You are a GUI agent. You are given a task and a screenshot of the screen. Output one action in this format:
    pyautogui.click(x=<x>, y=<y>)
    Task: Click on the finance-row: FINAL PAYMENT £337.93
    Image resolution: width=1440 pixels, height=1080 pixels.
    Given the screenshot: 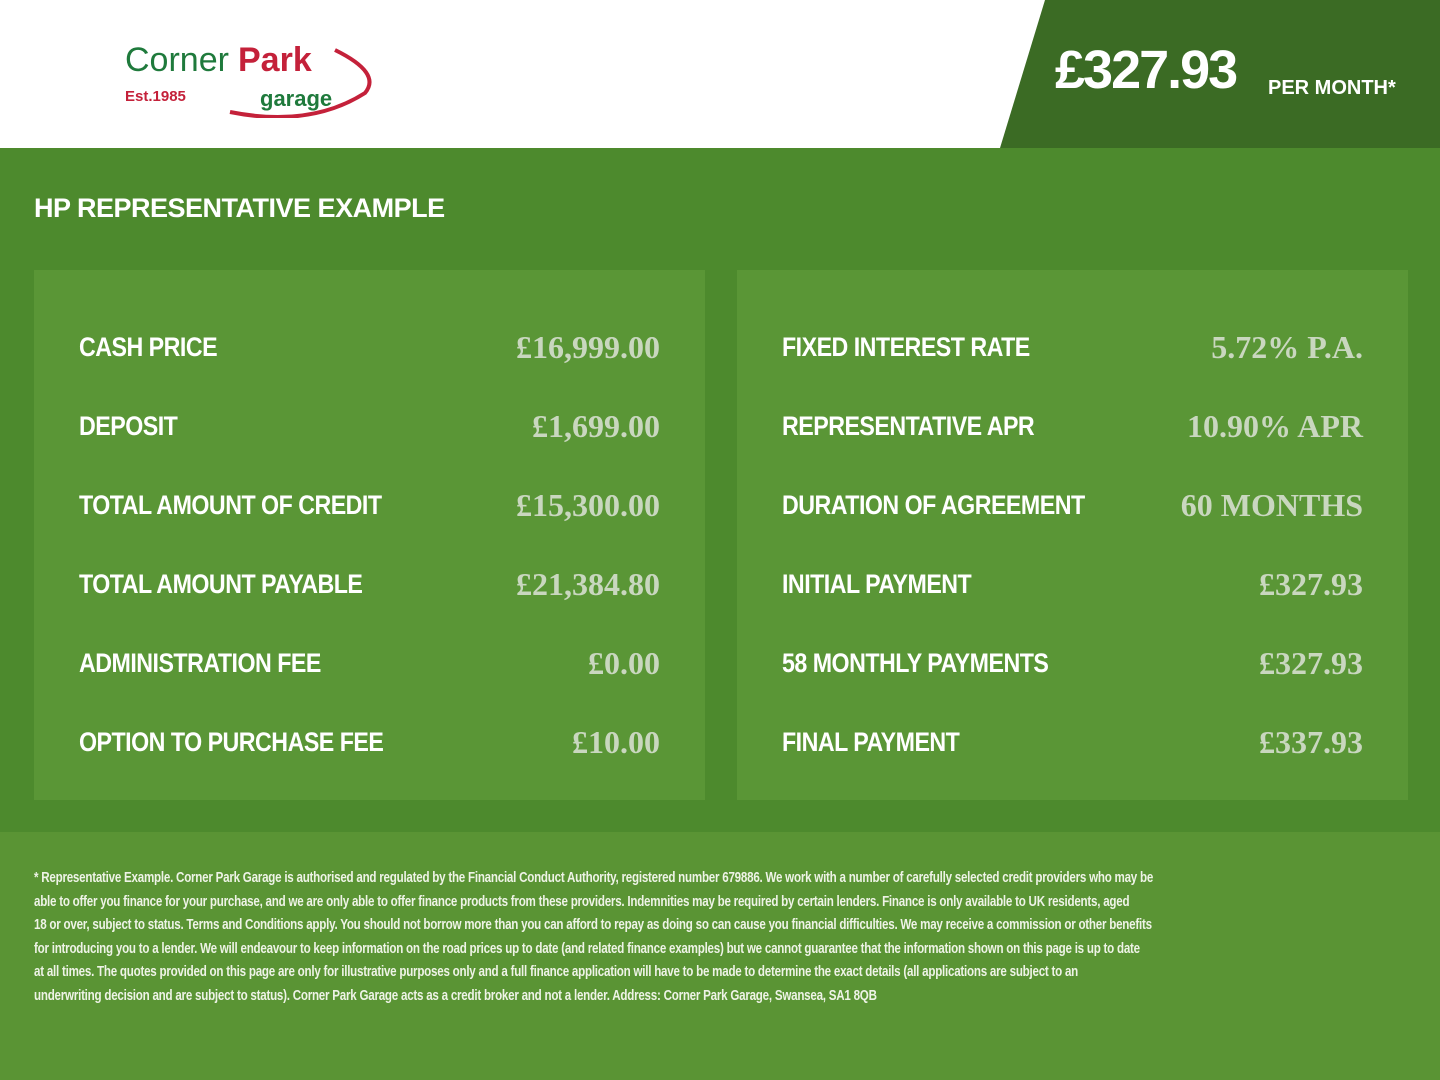 What is the action you would take?
    pyautogui.click(x=1072, y=743)
    